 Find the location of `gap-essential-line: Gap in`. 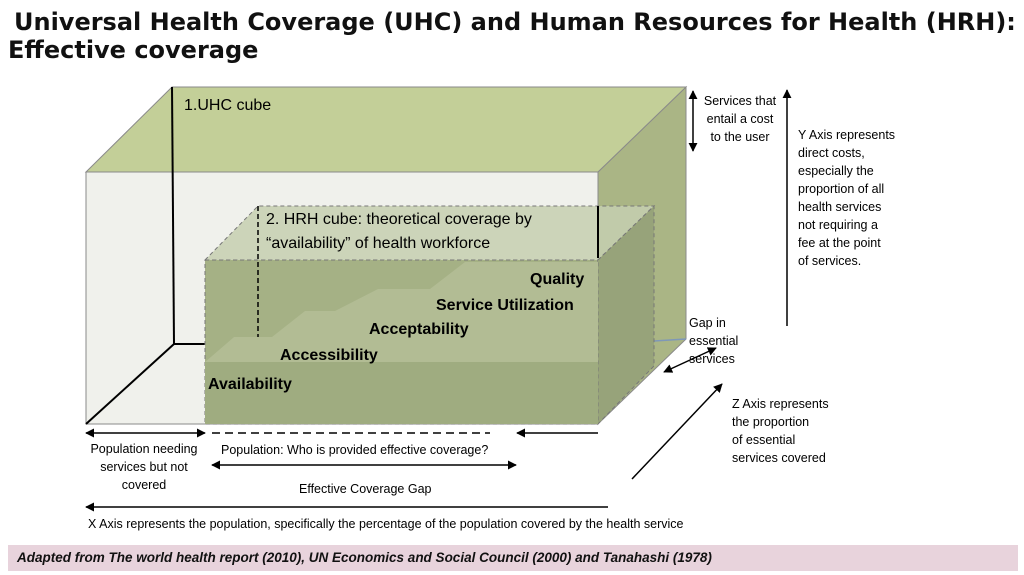

gap-essential-line: Gap in is located at coordinates (707, 323).